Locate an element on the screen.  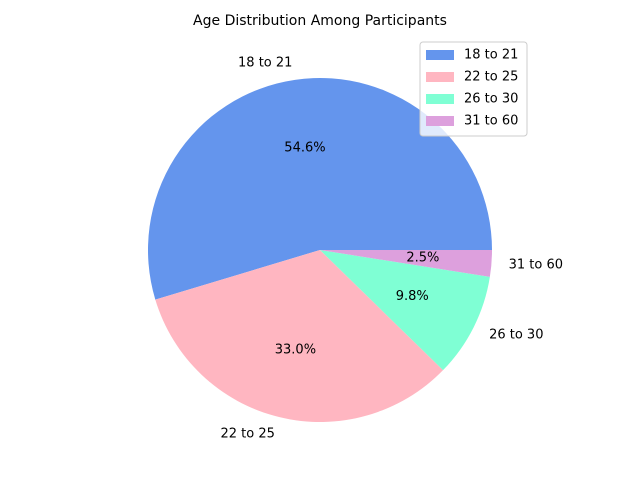
legend-label: 18 to 21 is located at coordinates (491, 55).